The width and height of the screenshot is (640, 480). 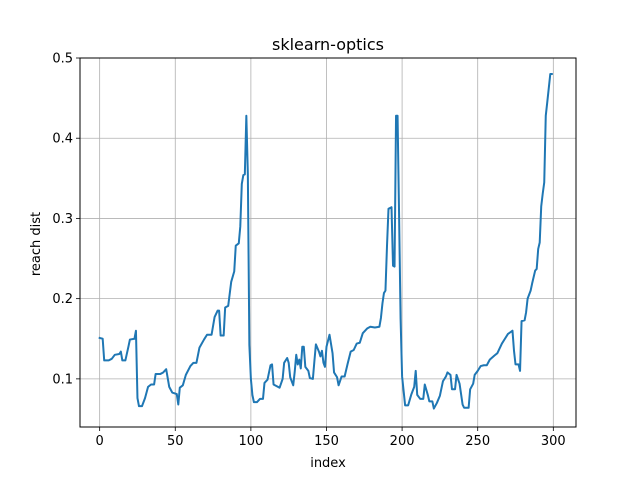 I want to click on x-tick-label: 300, so click(x=553, y=441).